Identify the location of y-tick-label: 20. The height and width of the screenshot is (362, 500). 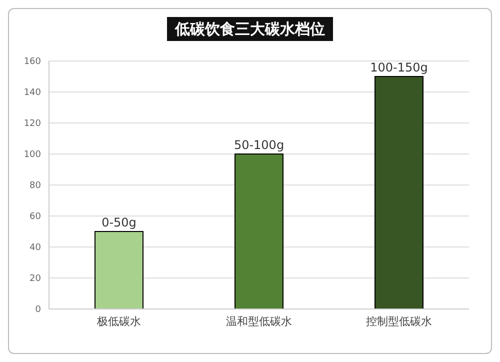
(36, 279).